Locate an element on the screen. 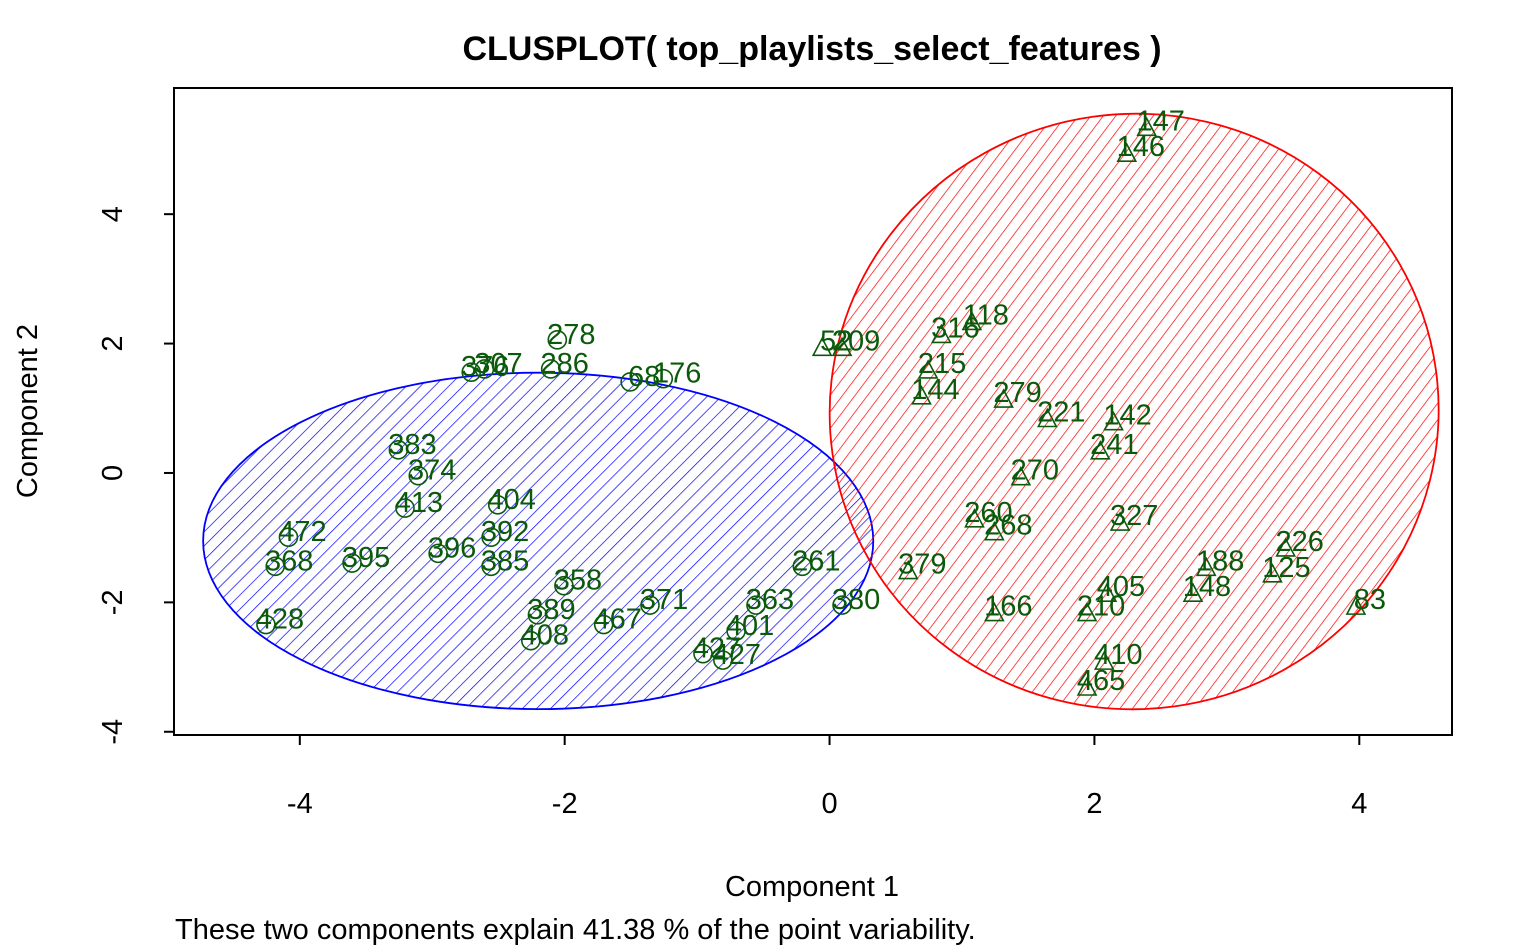 The width and height of the screenshot is (1540, 951). point-label: 410 is located at coordinates (1118, 655).